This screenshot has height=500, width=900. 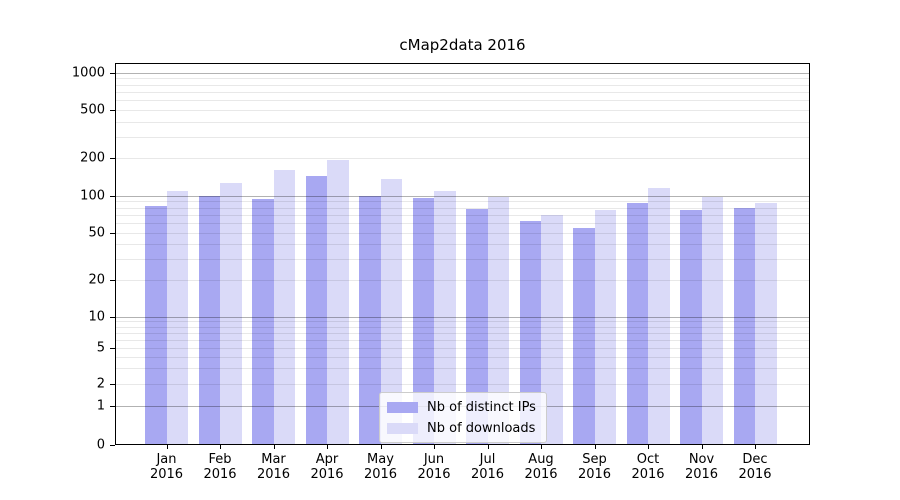 I want to click on bar-distinct-ips-jun, so click(x=423, y=320).